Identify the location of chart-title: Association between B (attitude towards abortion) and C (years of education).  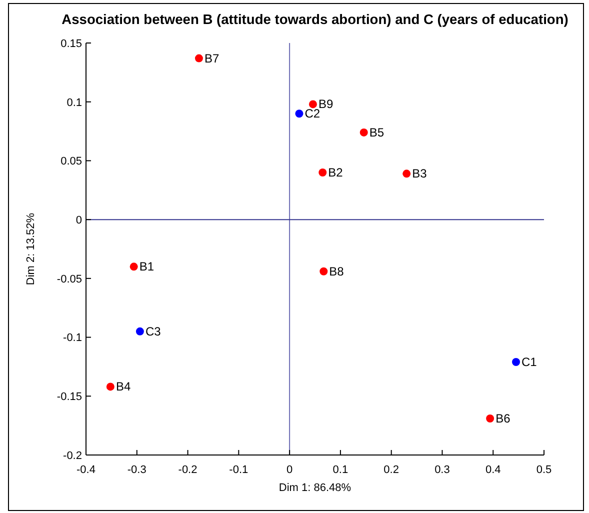
(315, 20).